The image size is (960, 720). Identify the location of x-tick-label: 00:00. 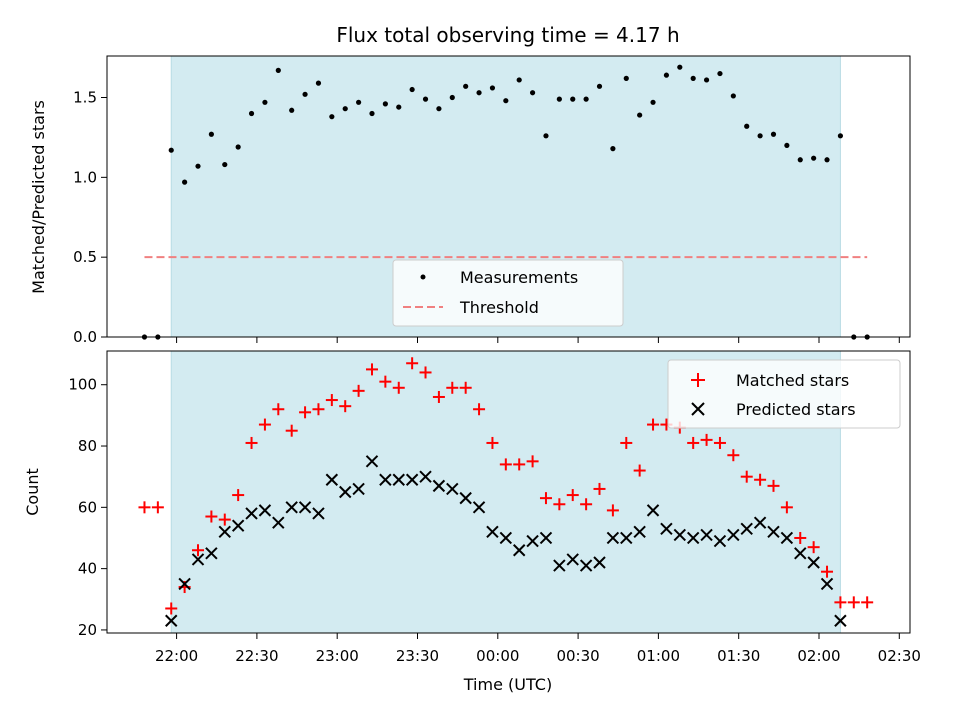
(497, 656).